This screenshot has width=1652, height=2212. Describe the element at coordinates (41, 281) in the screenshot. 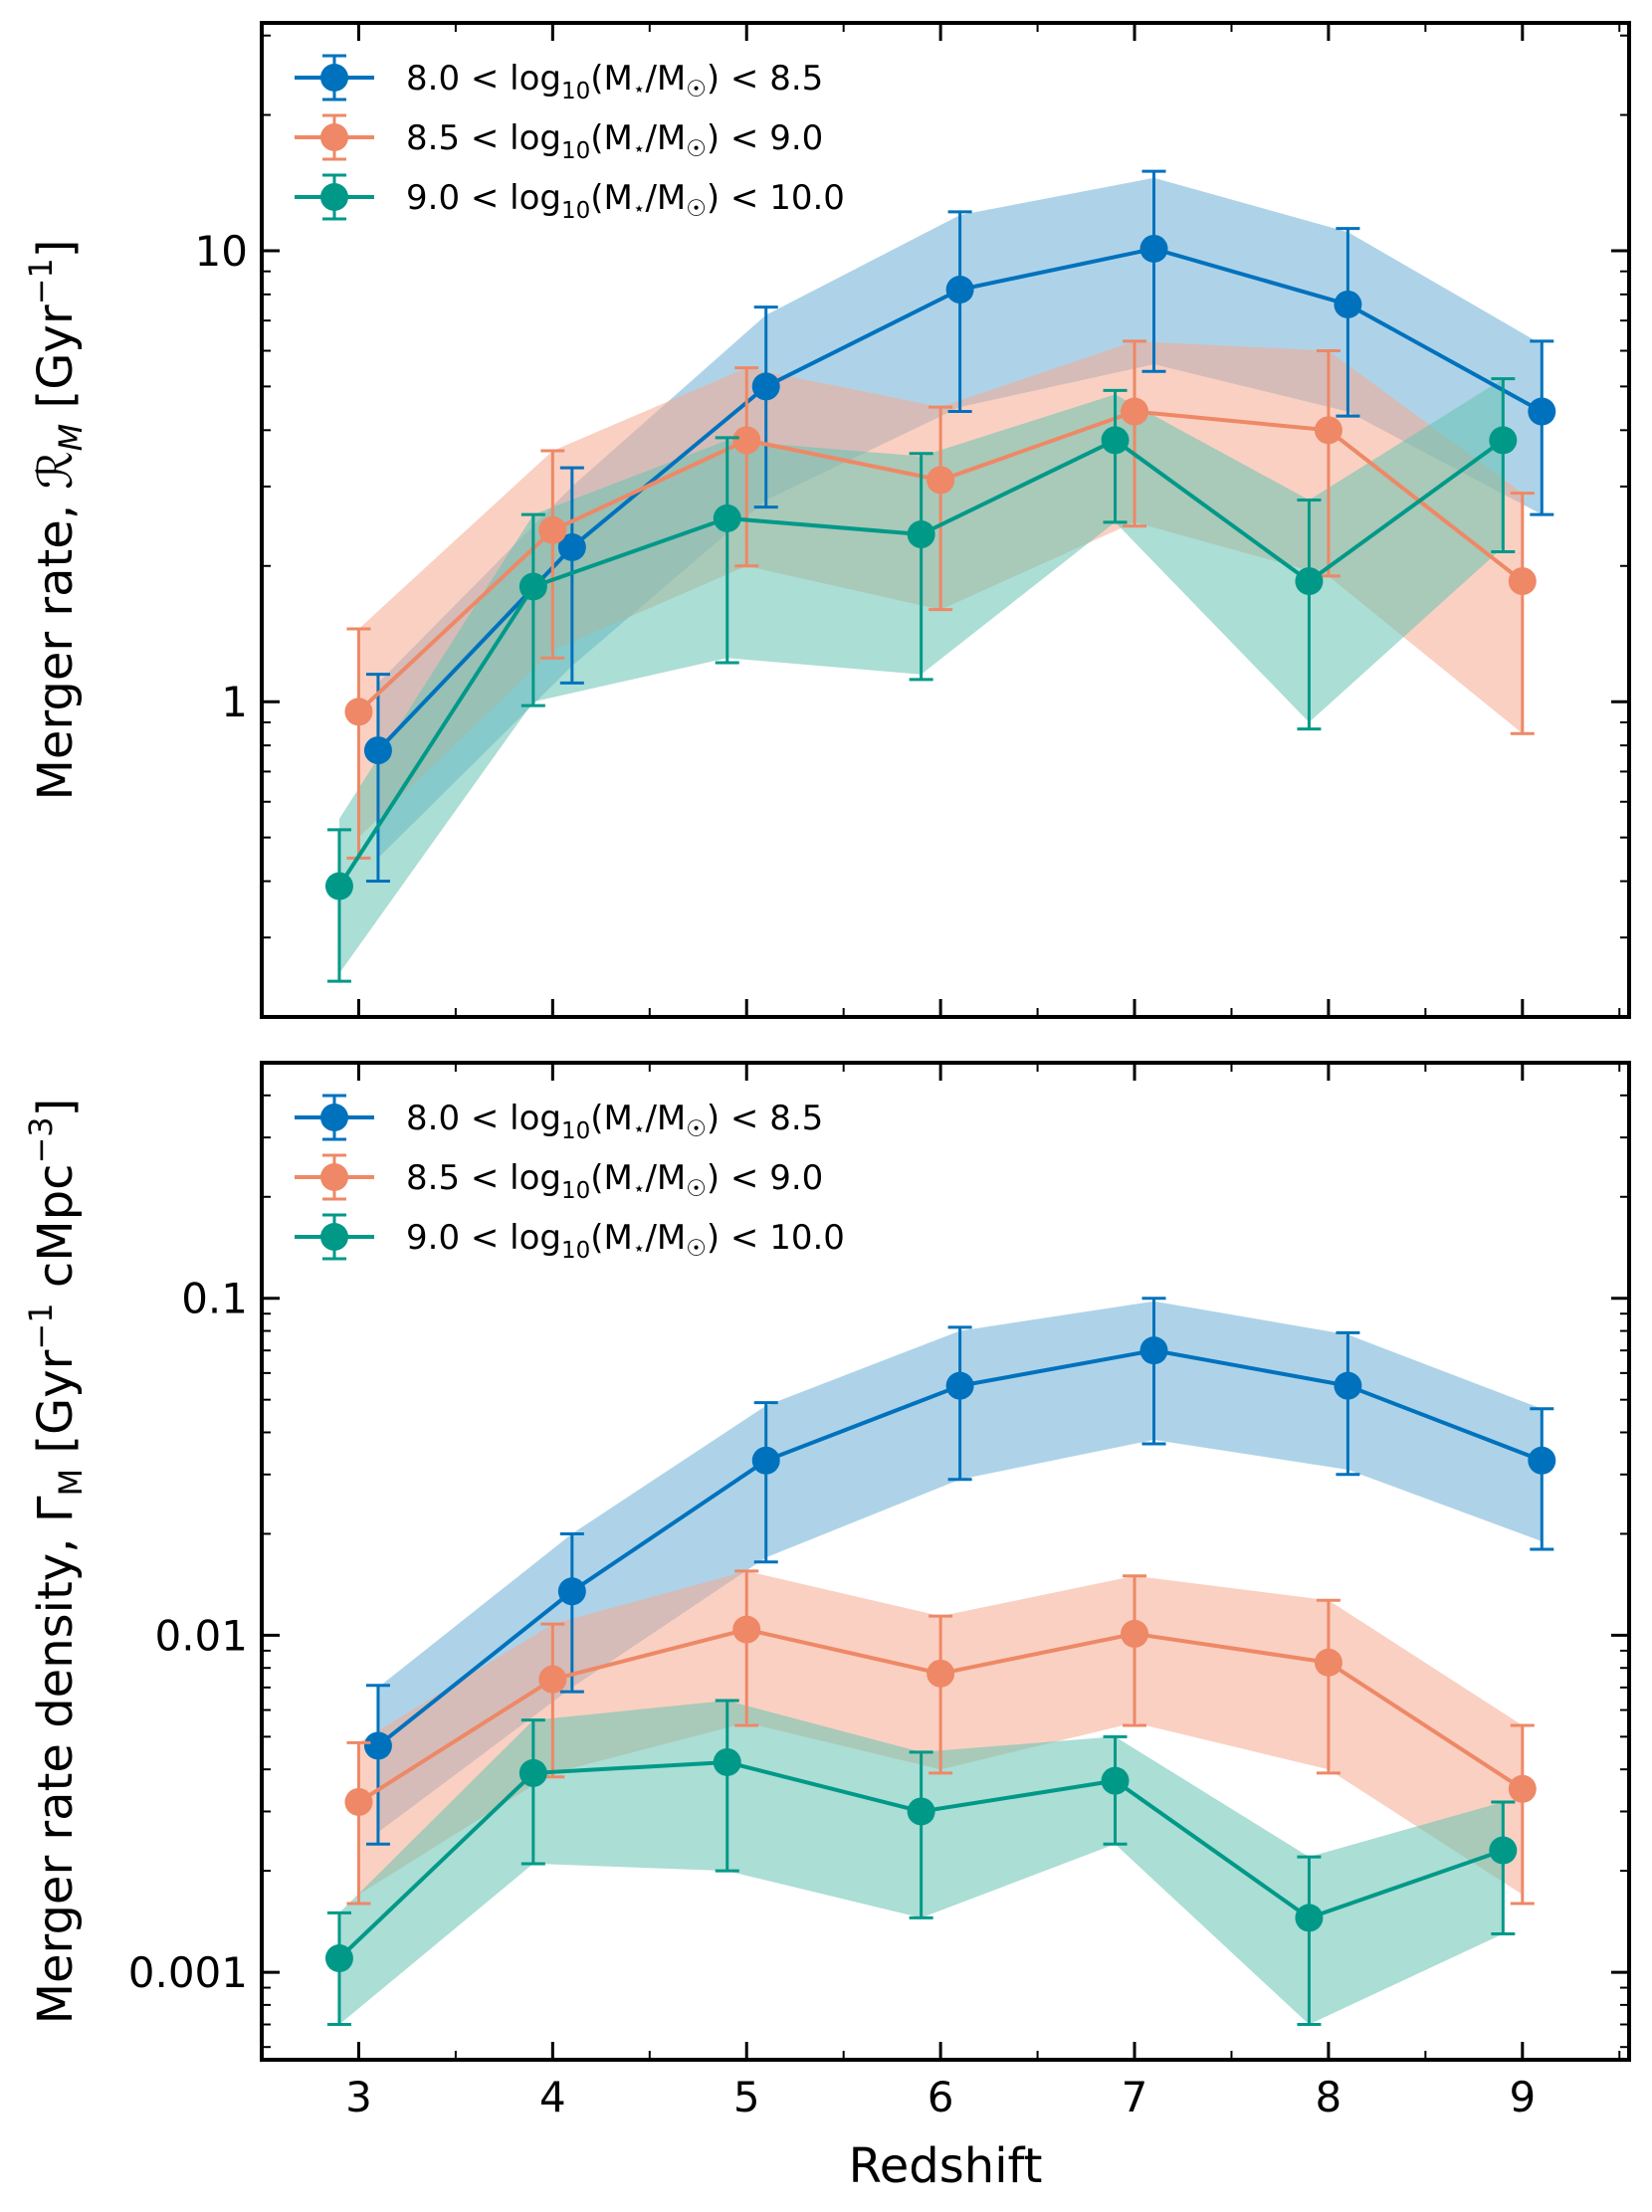

I see `y-title-sup: −1` at that location.